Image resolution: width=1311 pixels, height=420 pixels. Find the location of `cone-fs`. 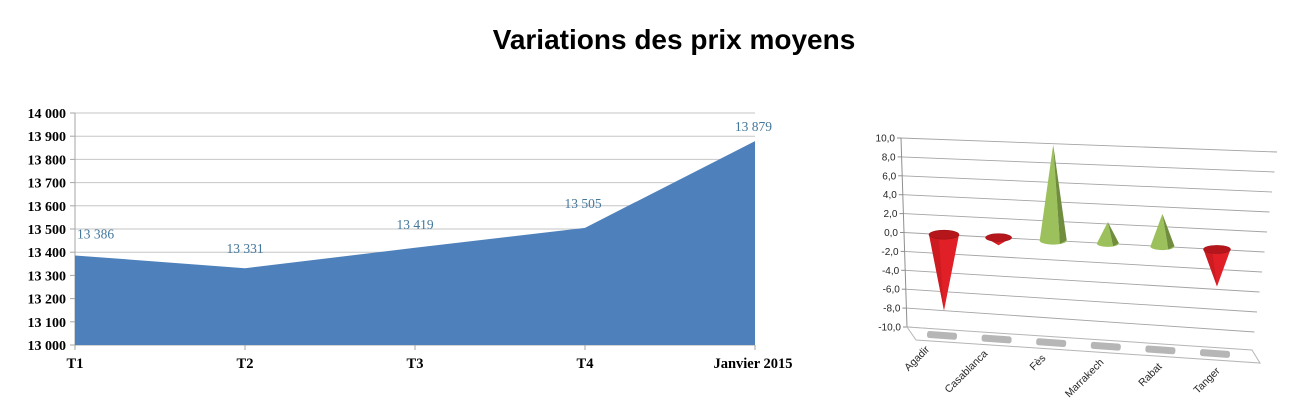

cone-fs is located at coordinates (1053, 194).